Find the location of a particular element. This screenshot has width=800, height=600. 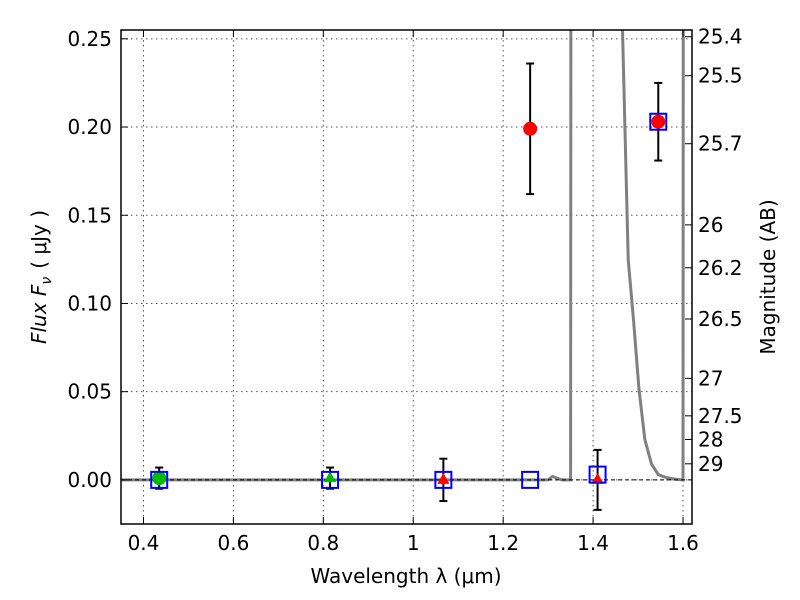

y-axis-label-group: Flux Fν ( μJy ) is located at coordinates (41, 277).